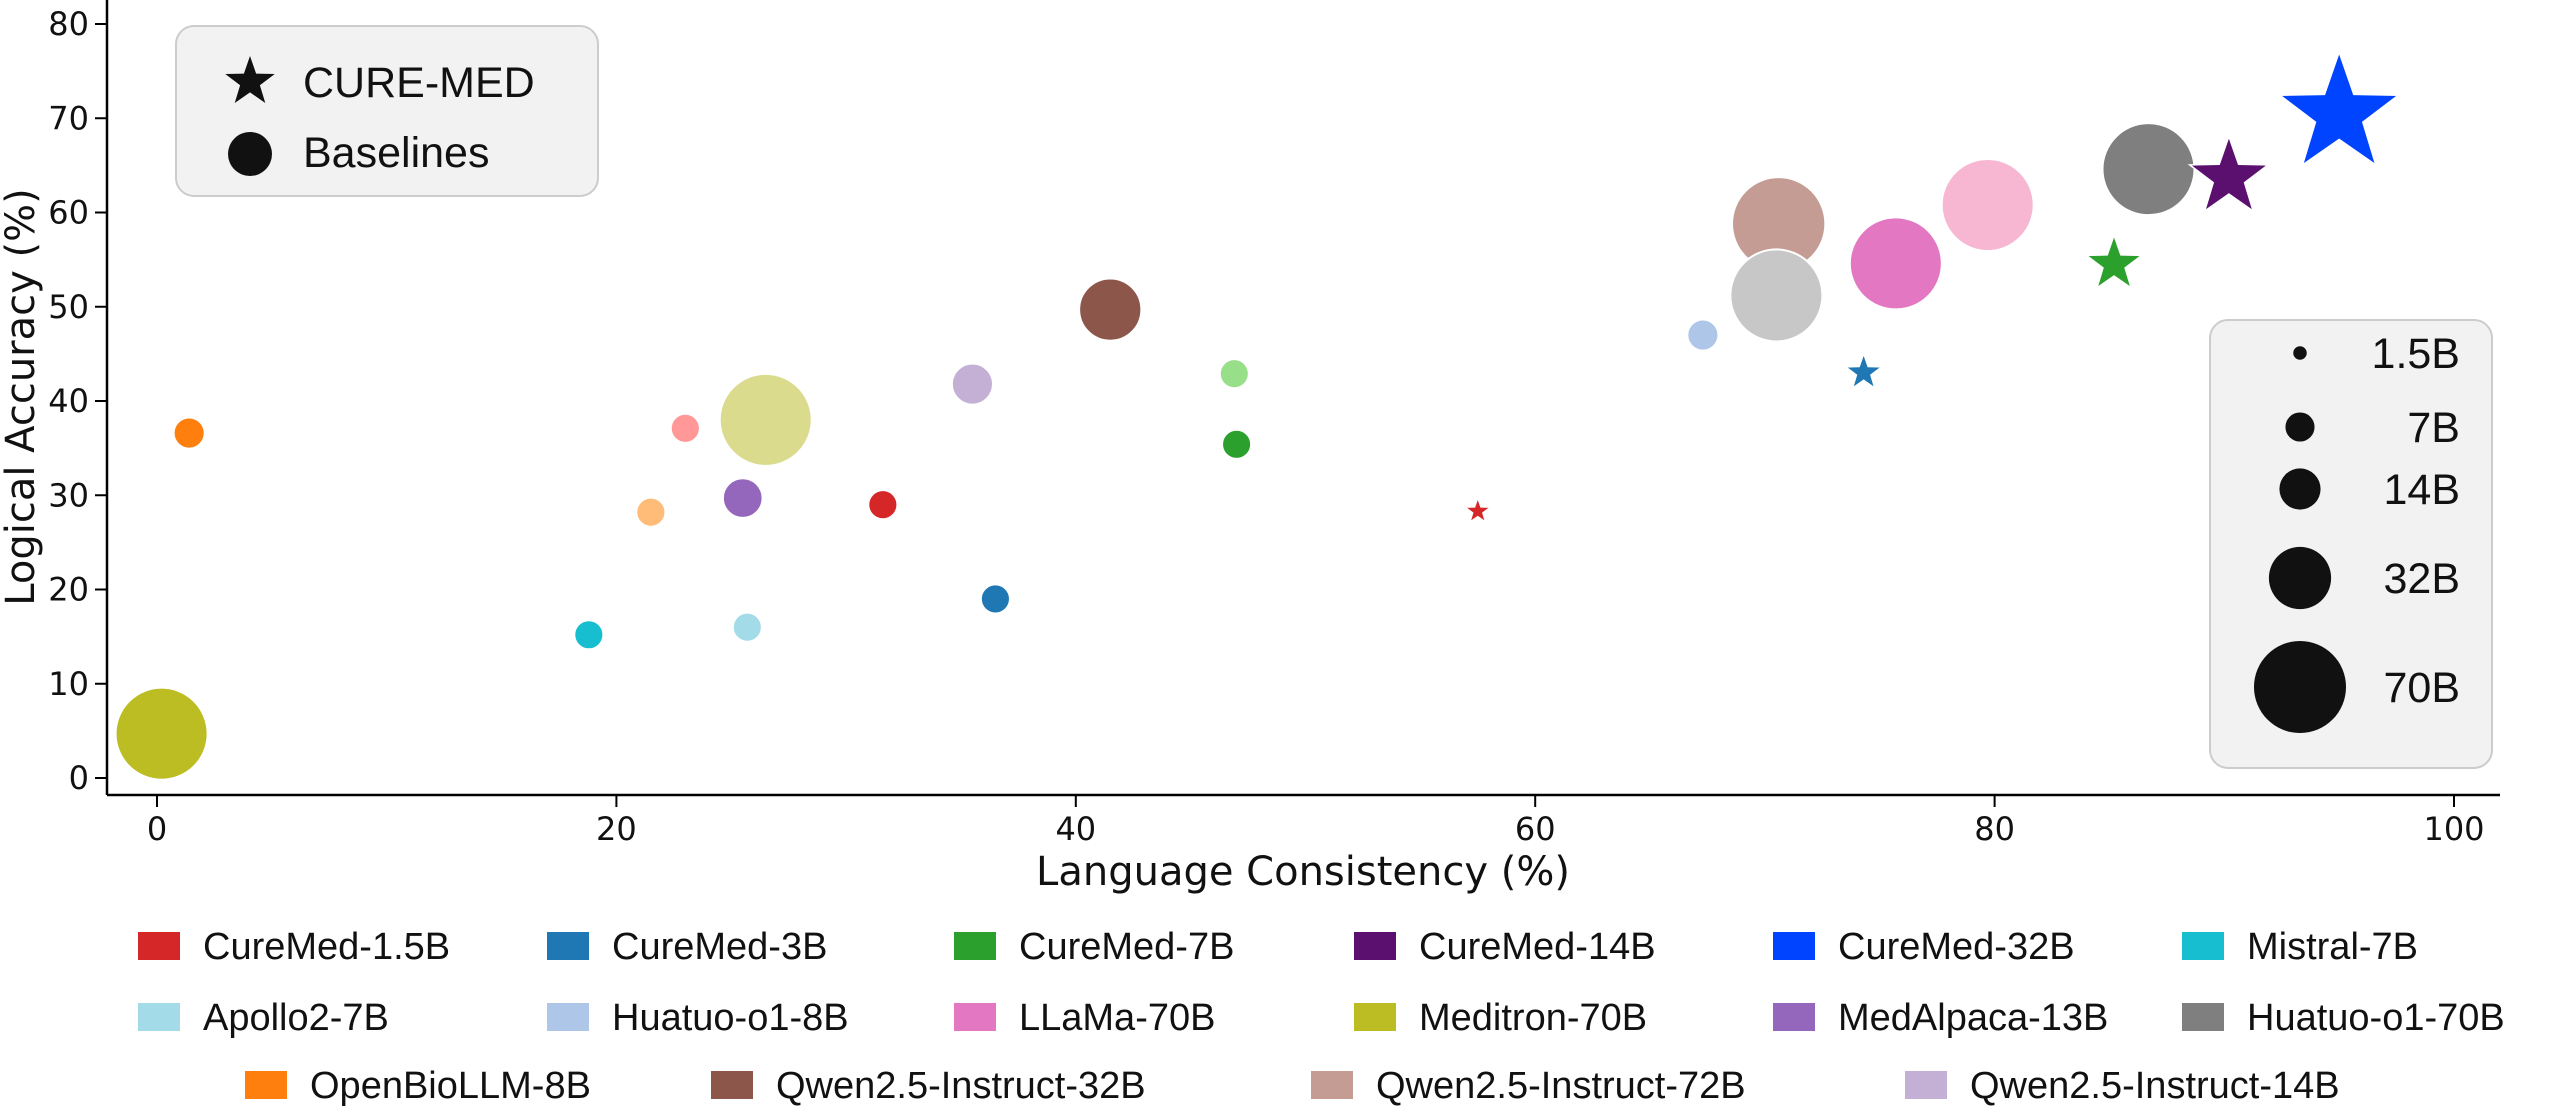  What do you see at coordinates (266, 1085) in the screenshot?
I see `legend-swatch-openbiollm-8b` at bounding box center [266, 1085].